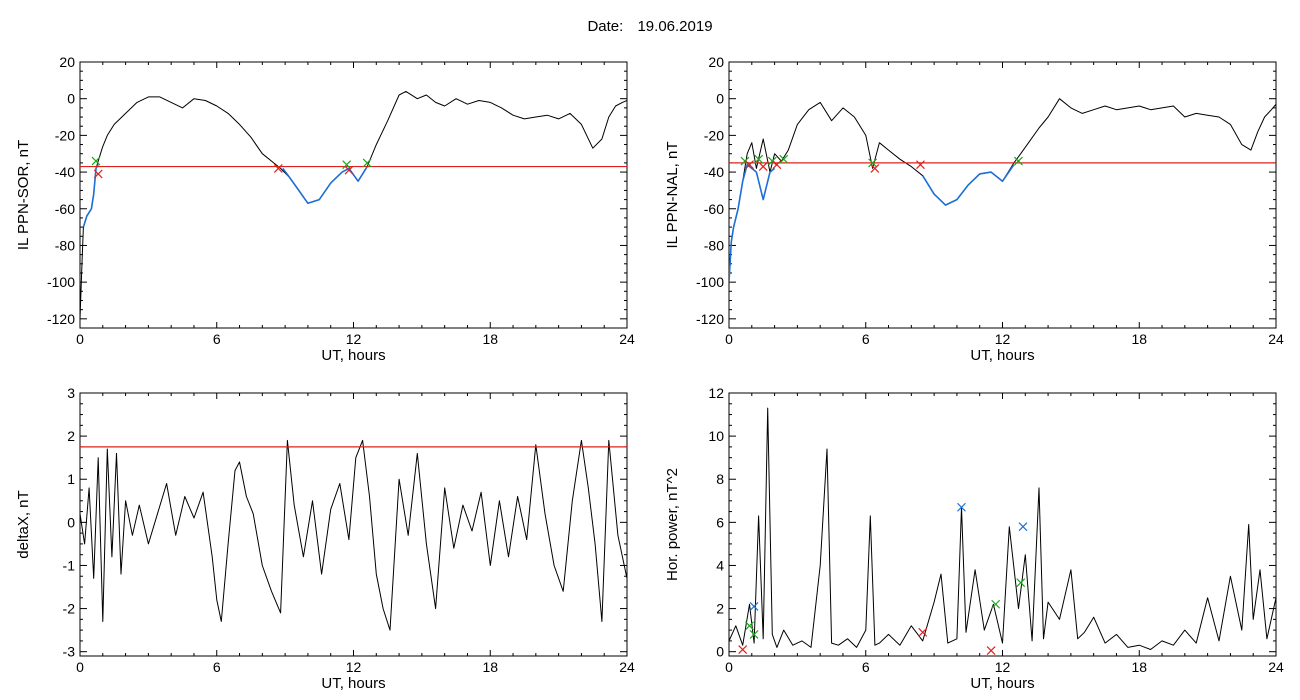 The height and width of the screenshot is (700, 1300). I want to click on date-value: 19.06.2019, so click(675, 26).